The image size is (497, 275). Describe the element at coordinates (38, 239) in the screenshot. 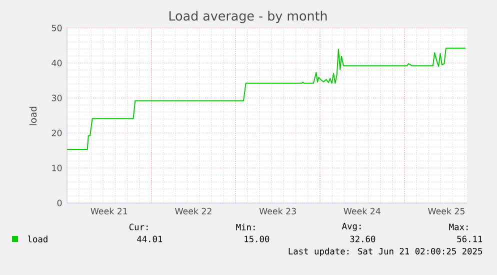

I see `legend-label: load` at that location.